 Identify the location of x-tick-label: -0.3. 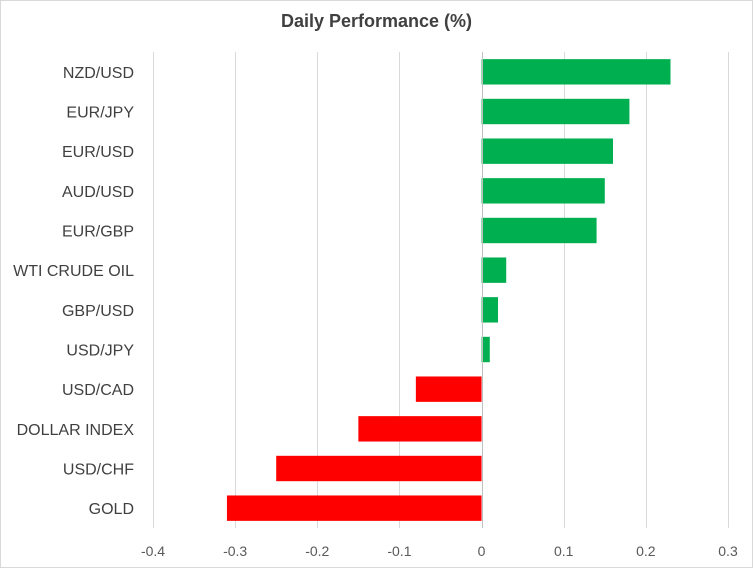
(235, 551).